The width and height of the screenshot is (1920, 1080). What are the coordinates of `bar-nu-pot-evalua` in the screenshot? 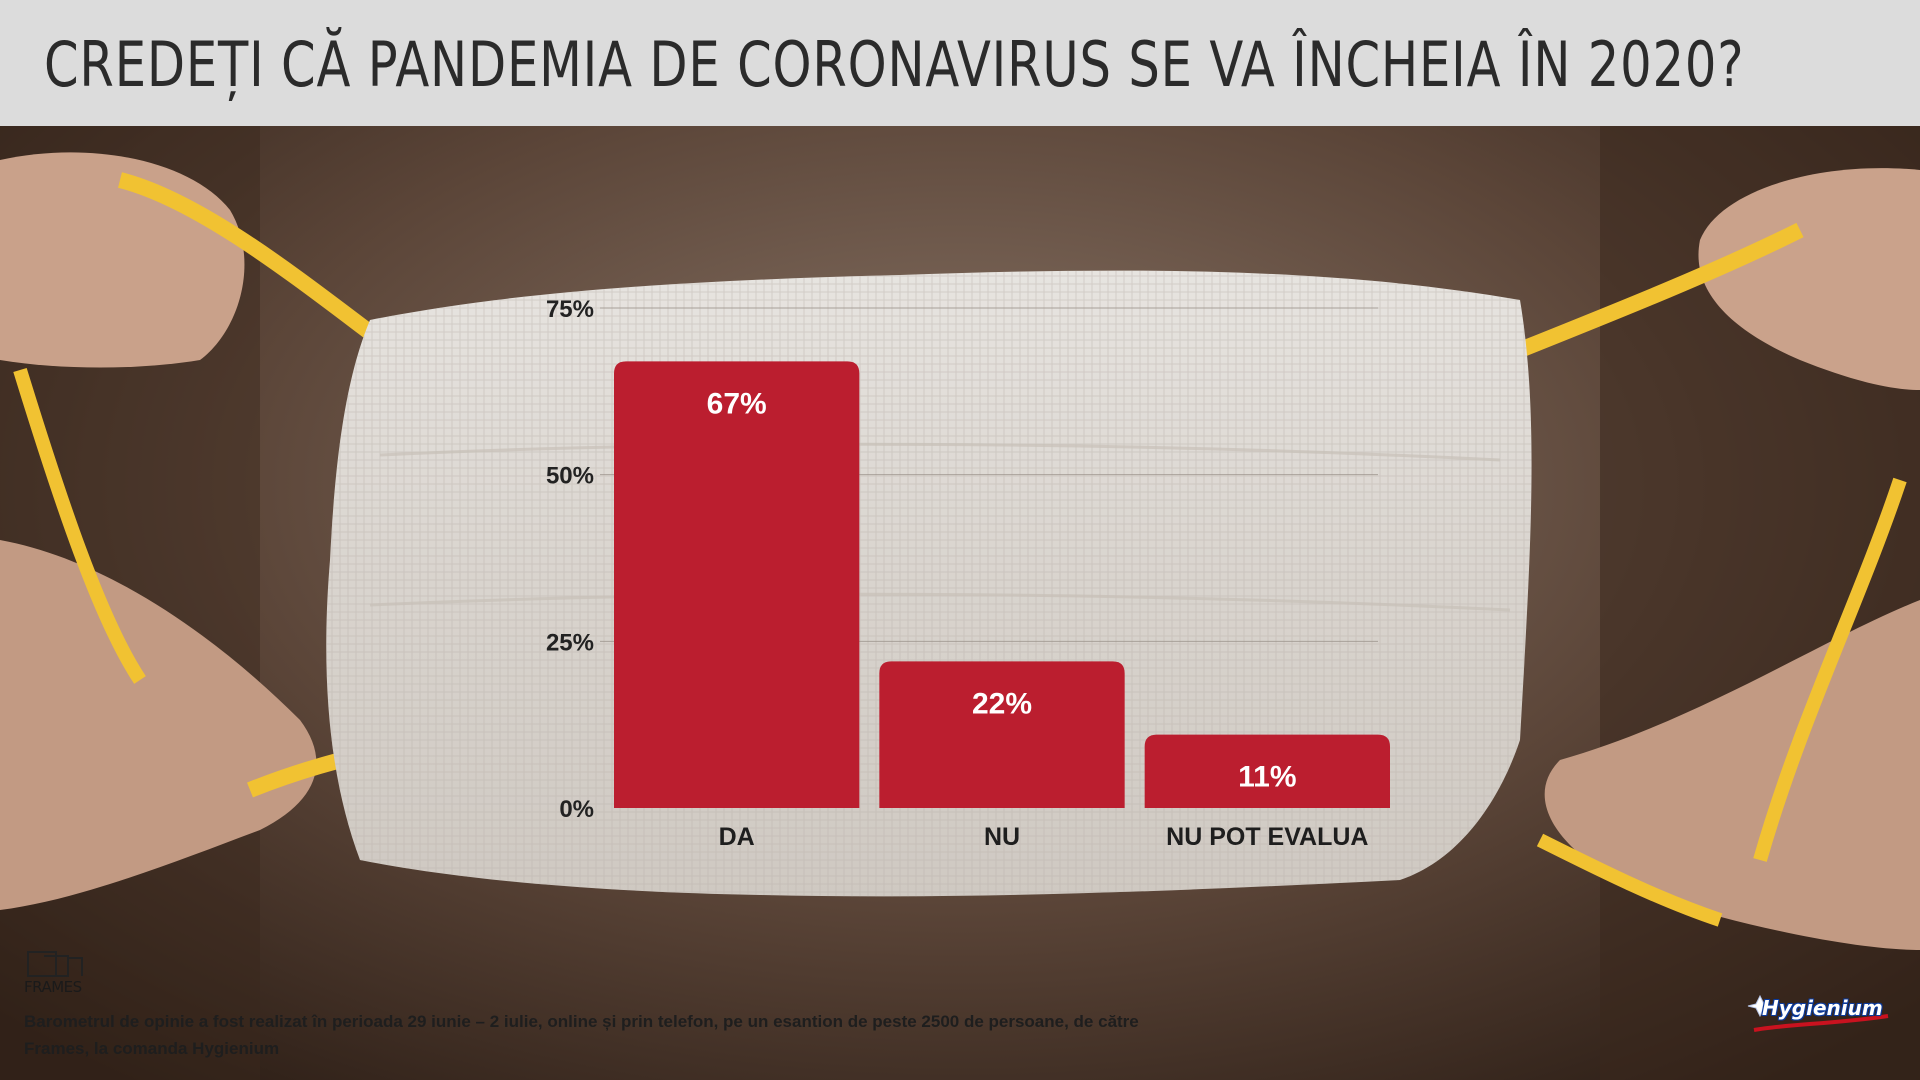 It's located at (1267, 771).